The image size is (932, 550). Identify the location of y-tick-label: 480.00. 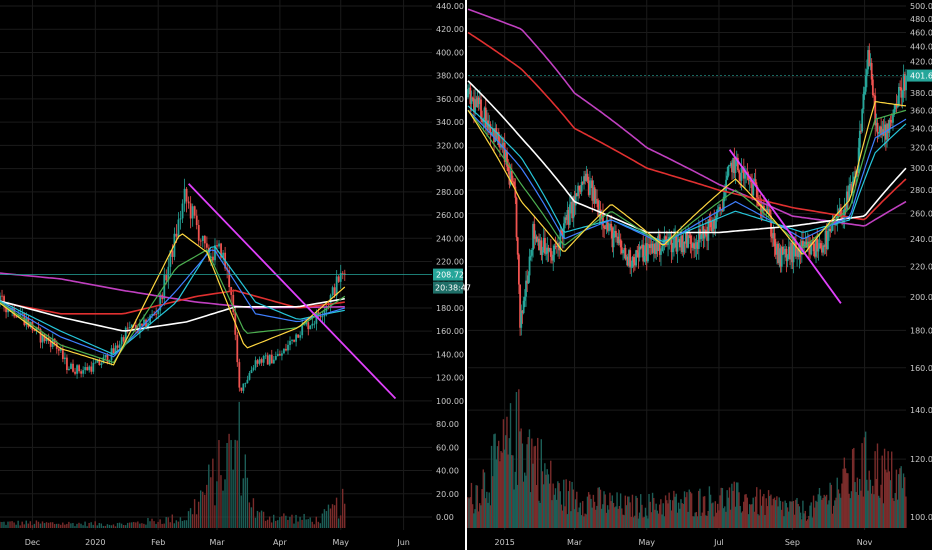
(921, 19).